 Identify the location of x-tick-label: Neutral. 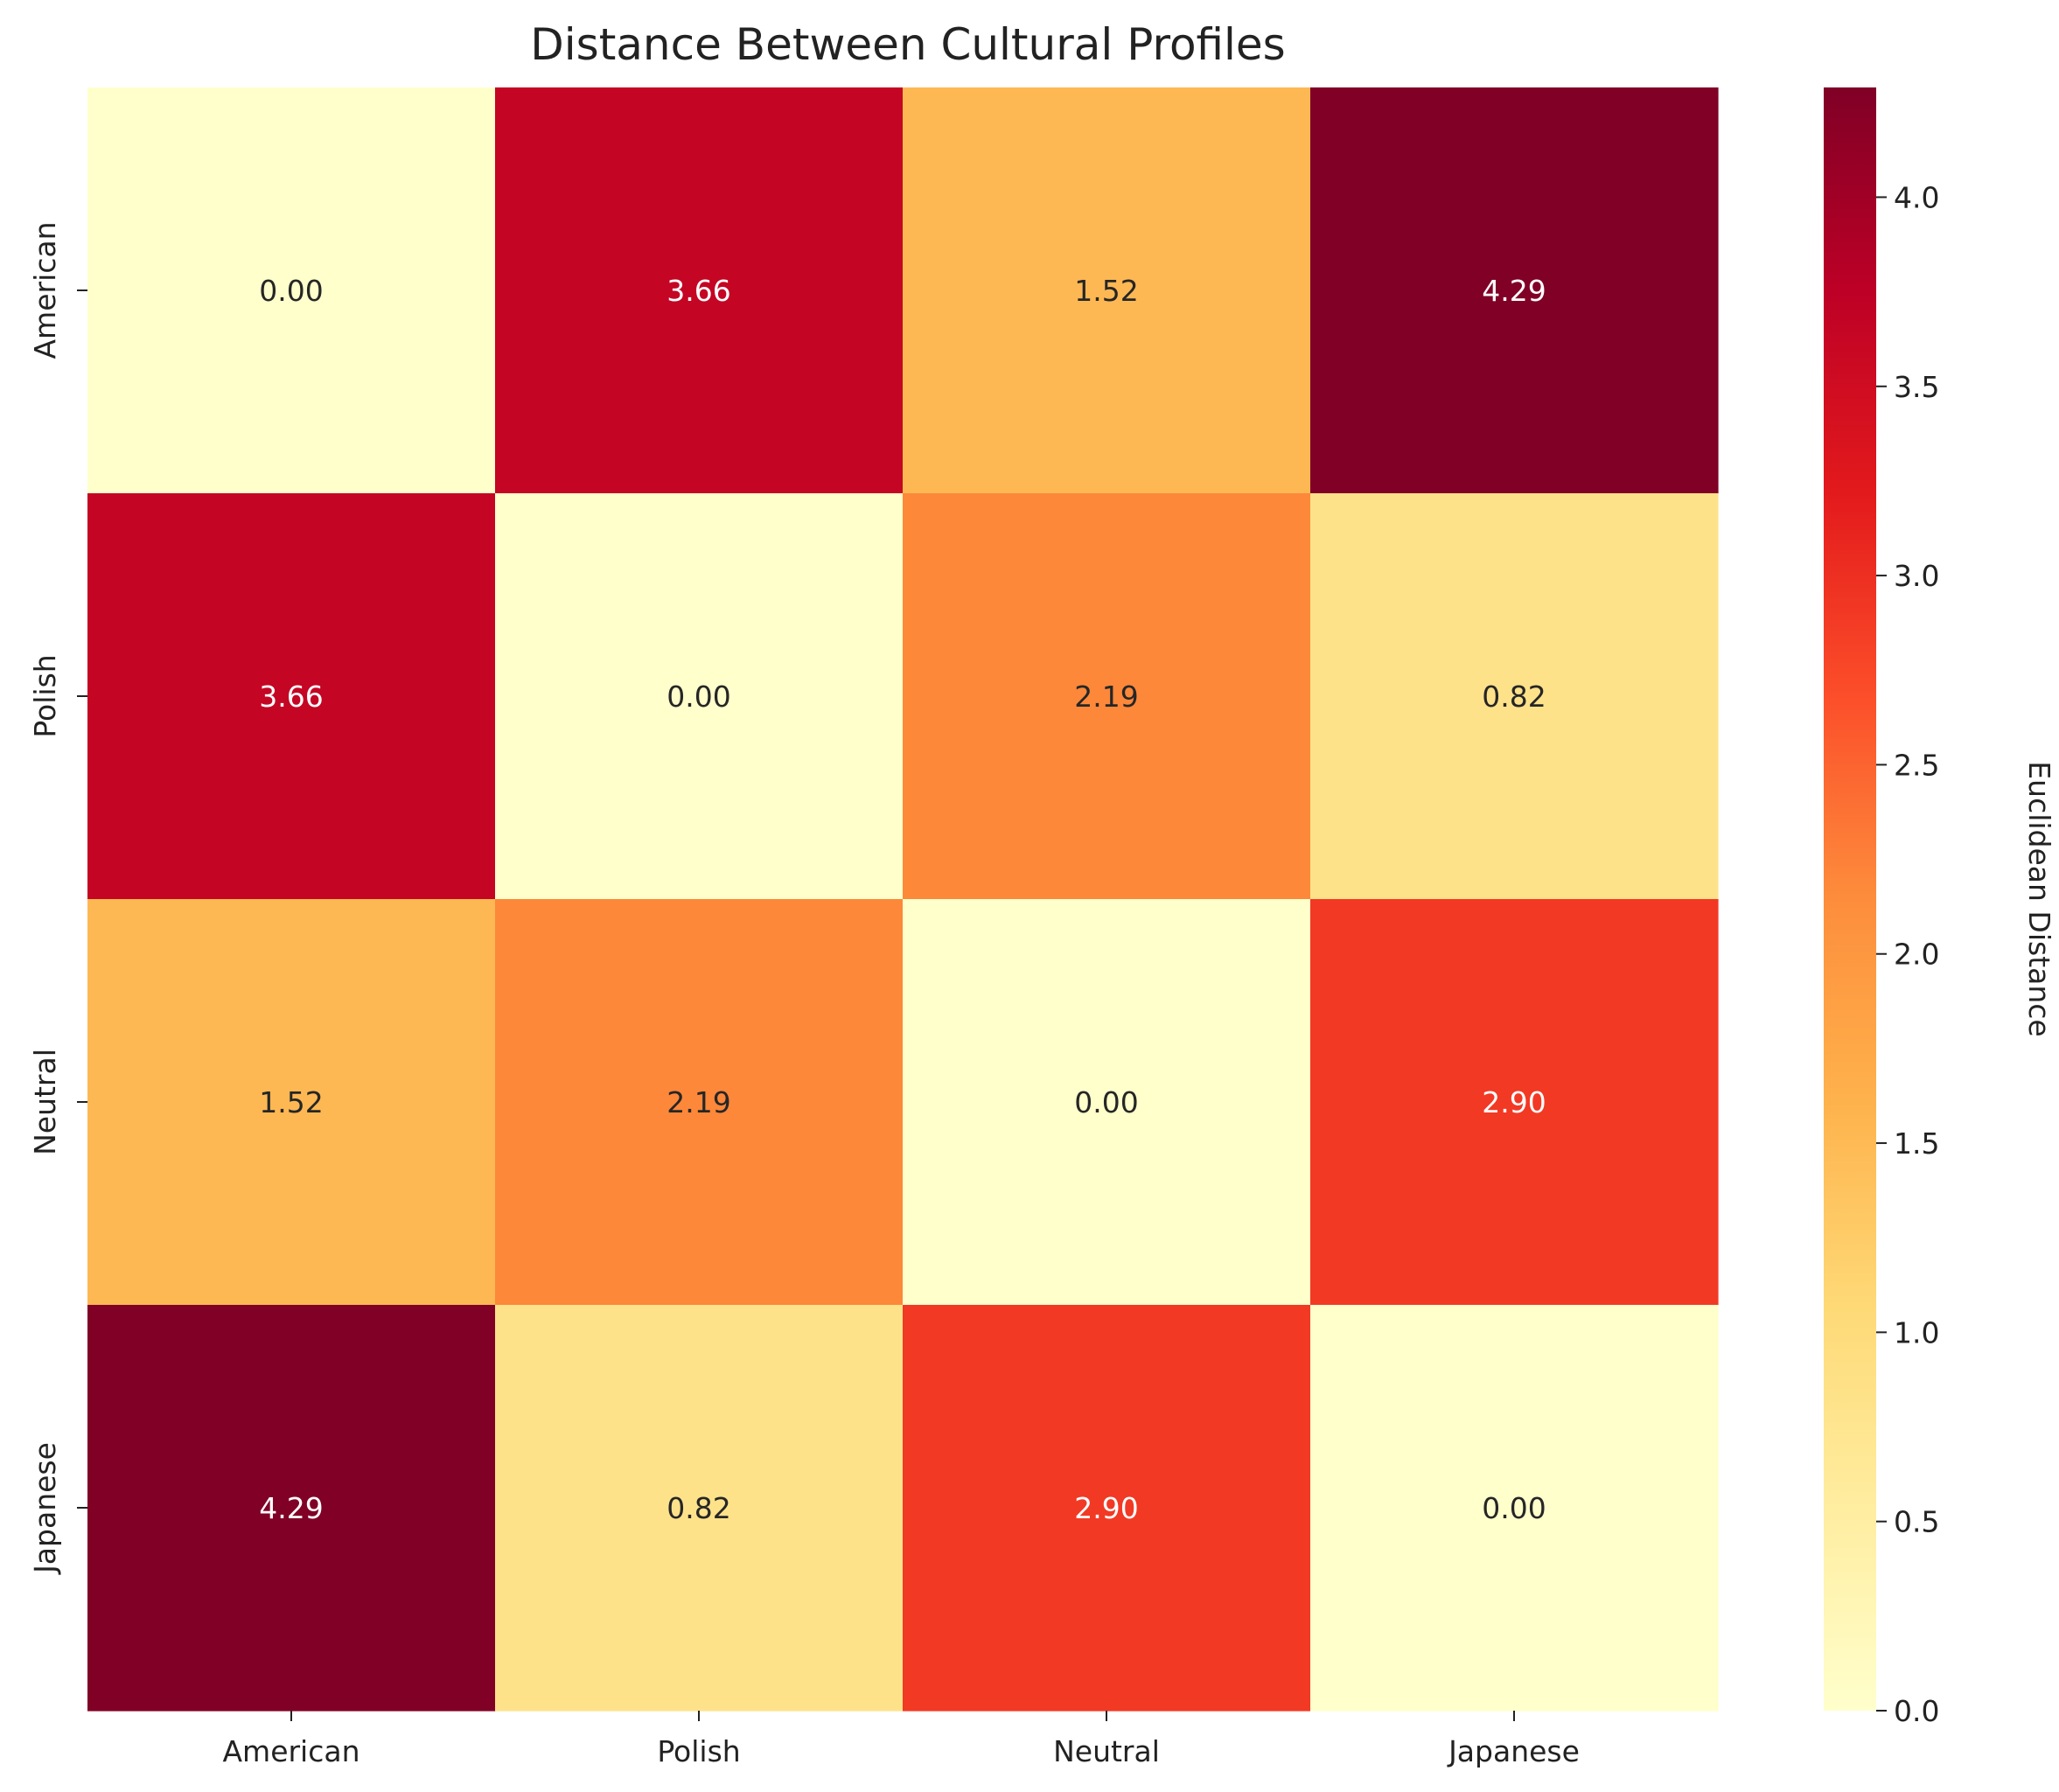
(1106, 1751).